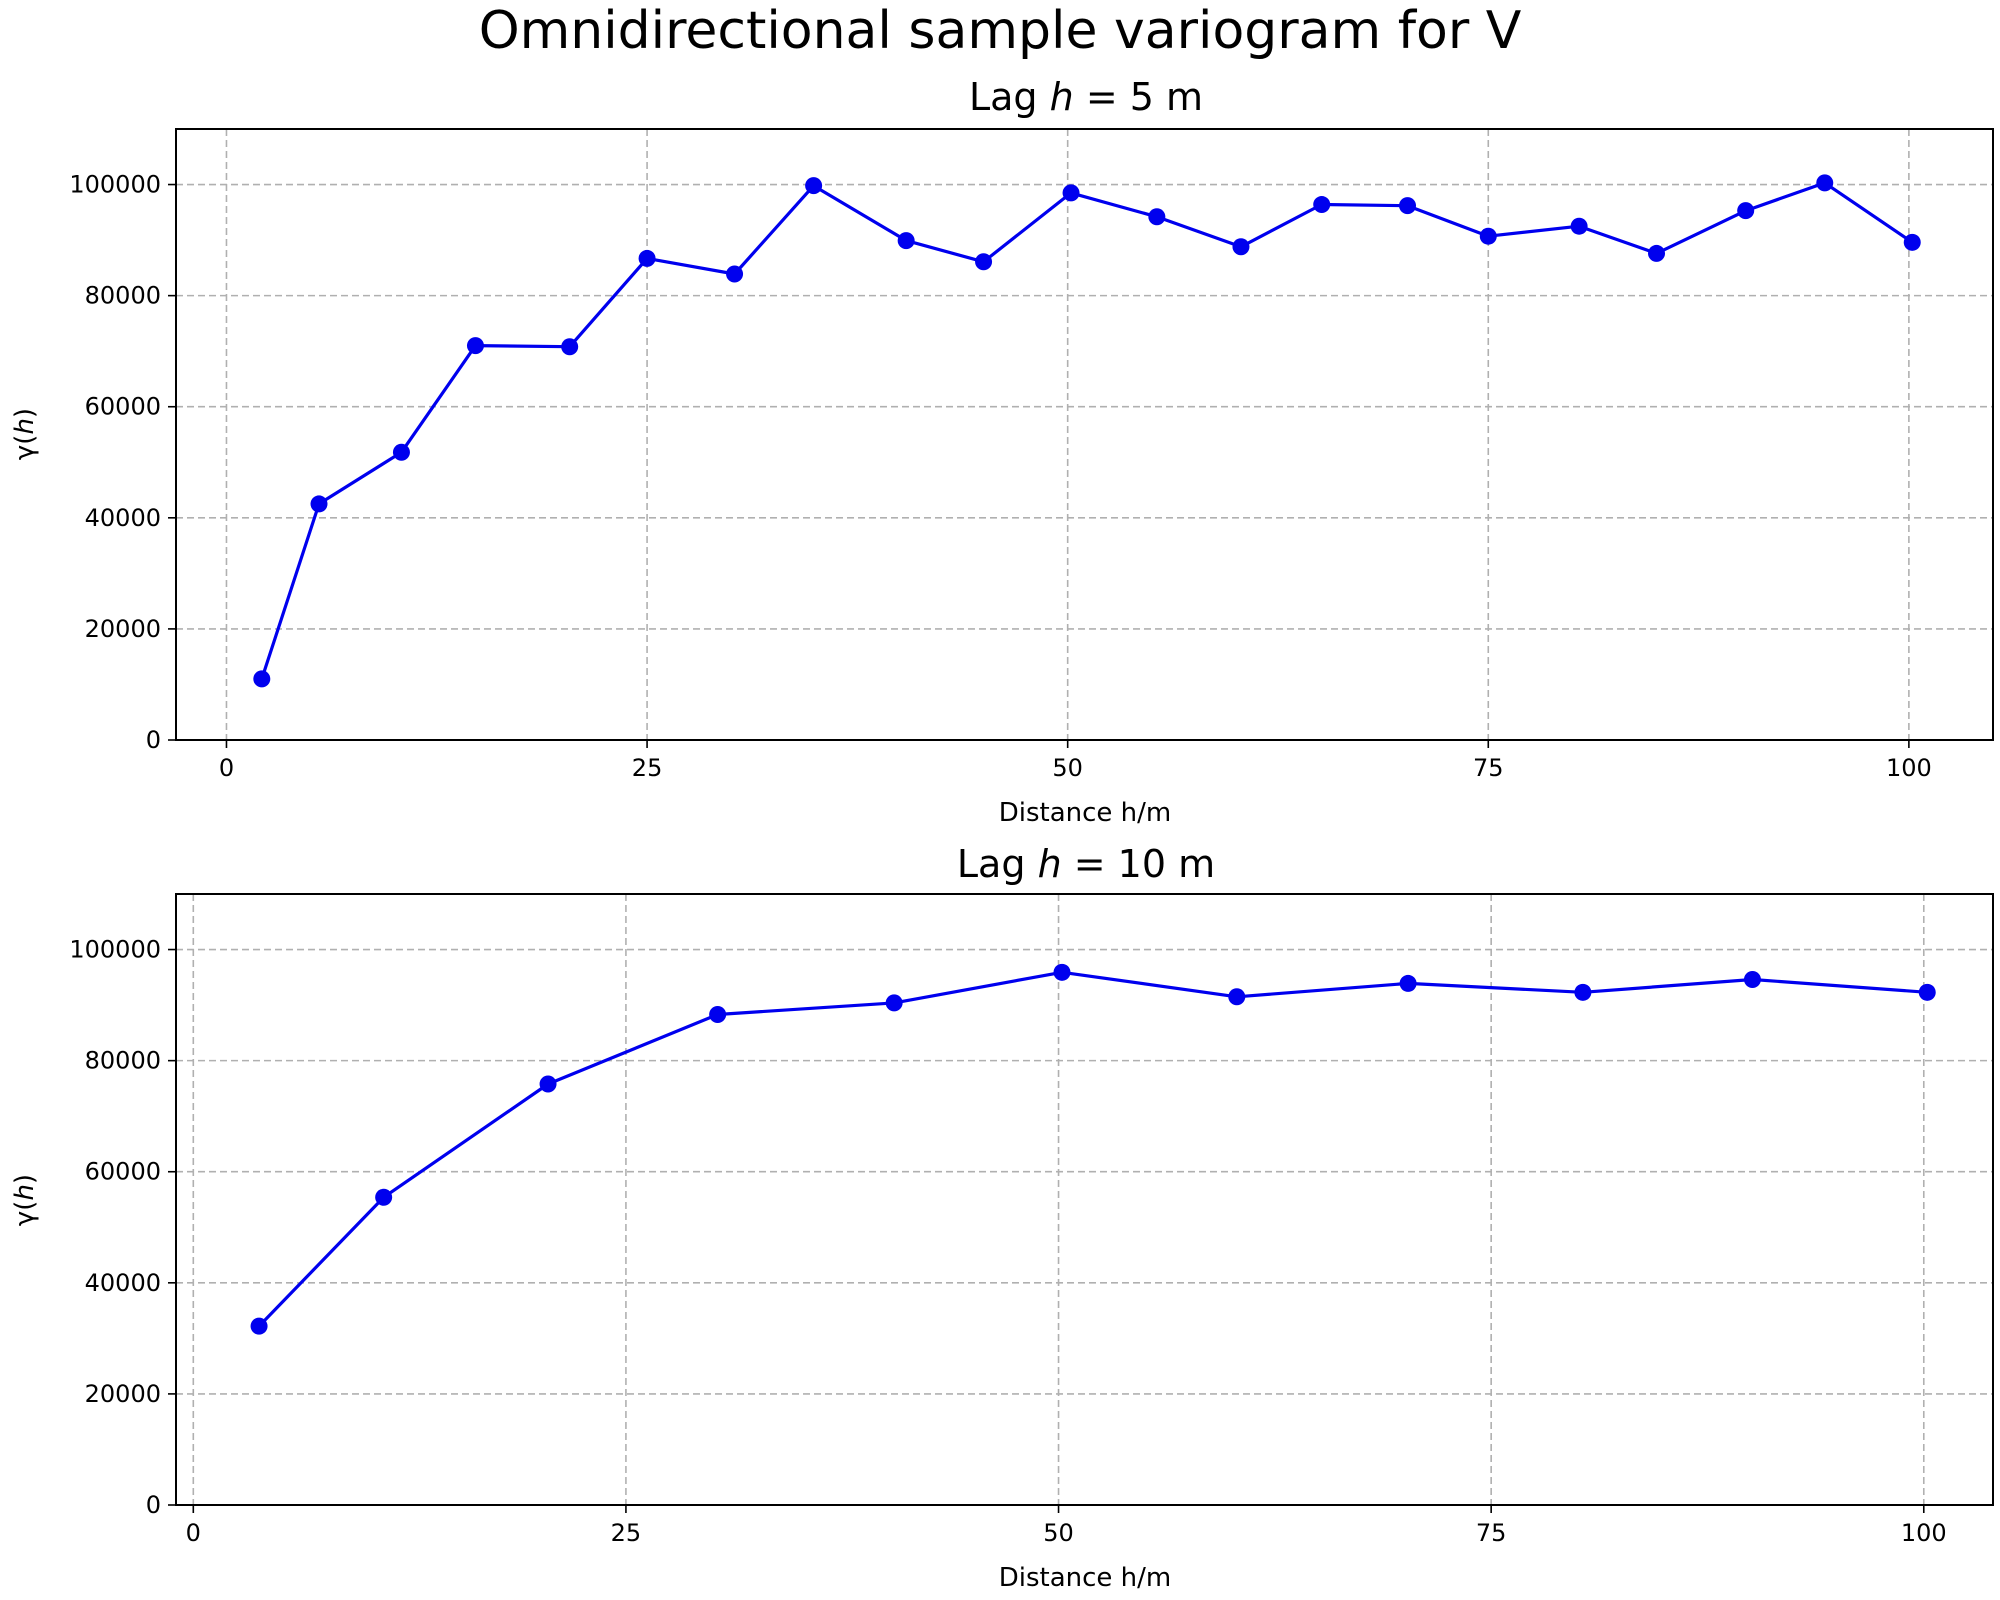 This screenshot has width=2000, height=1600. I want to click on panel-1-y-tick-label: 100000, so click(115, 185).